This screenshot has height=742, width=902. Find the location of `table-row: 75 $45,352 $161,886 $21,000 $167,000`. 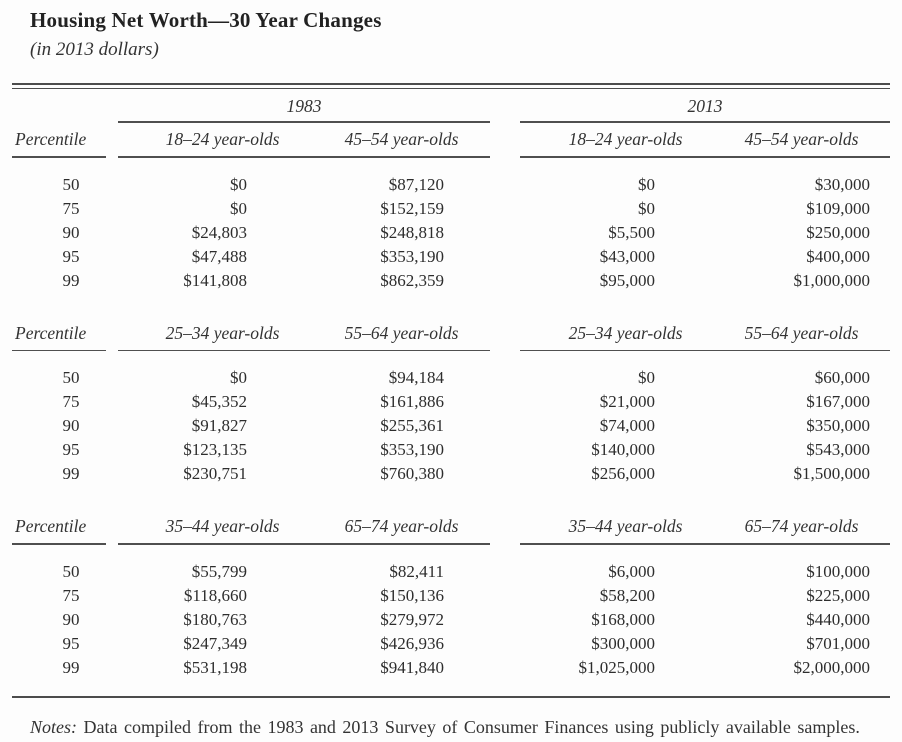

table-row: 75 $45,352 $161,886 $21,000 $167,000 is located at coordinates (451, 402).